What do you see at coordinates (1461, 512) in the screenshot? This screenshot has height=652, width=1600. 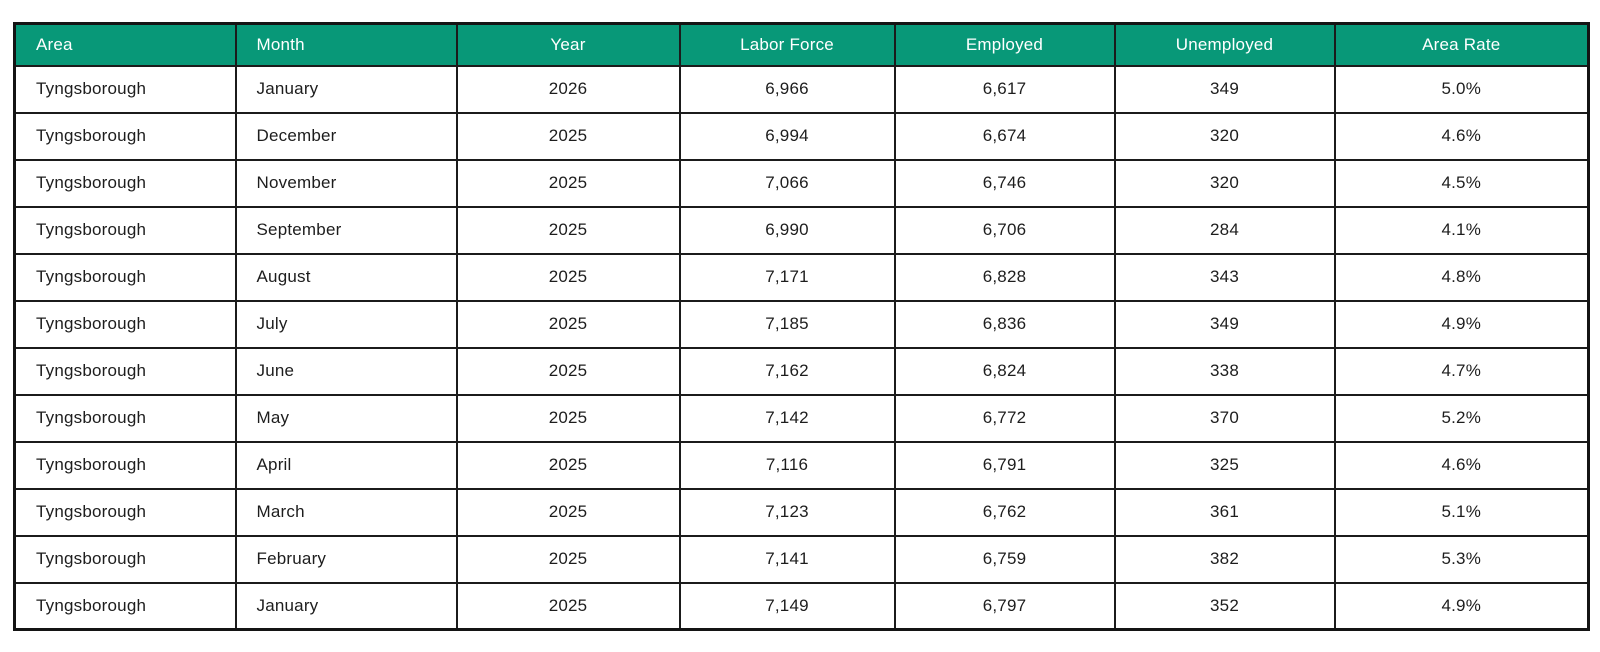 I see `cell-area-rate: 5.1%` at bounding box center [1461, 512].